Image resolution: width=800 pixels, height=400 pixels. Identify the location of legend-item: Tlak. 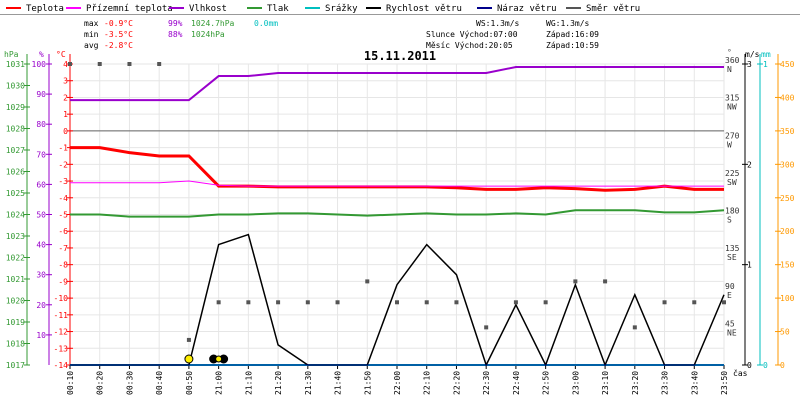
(278, 9).